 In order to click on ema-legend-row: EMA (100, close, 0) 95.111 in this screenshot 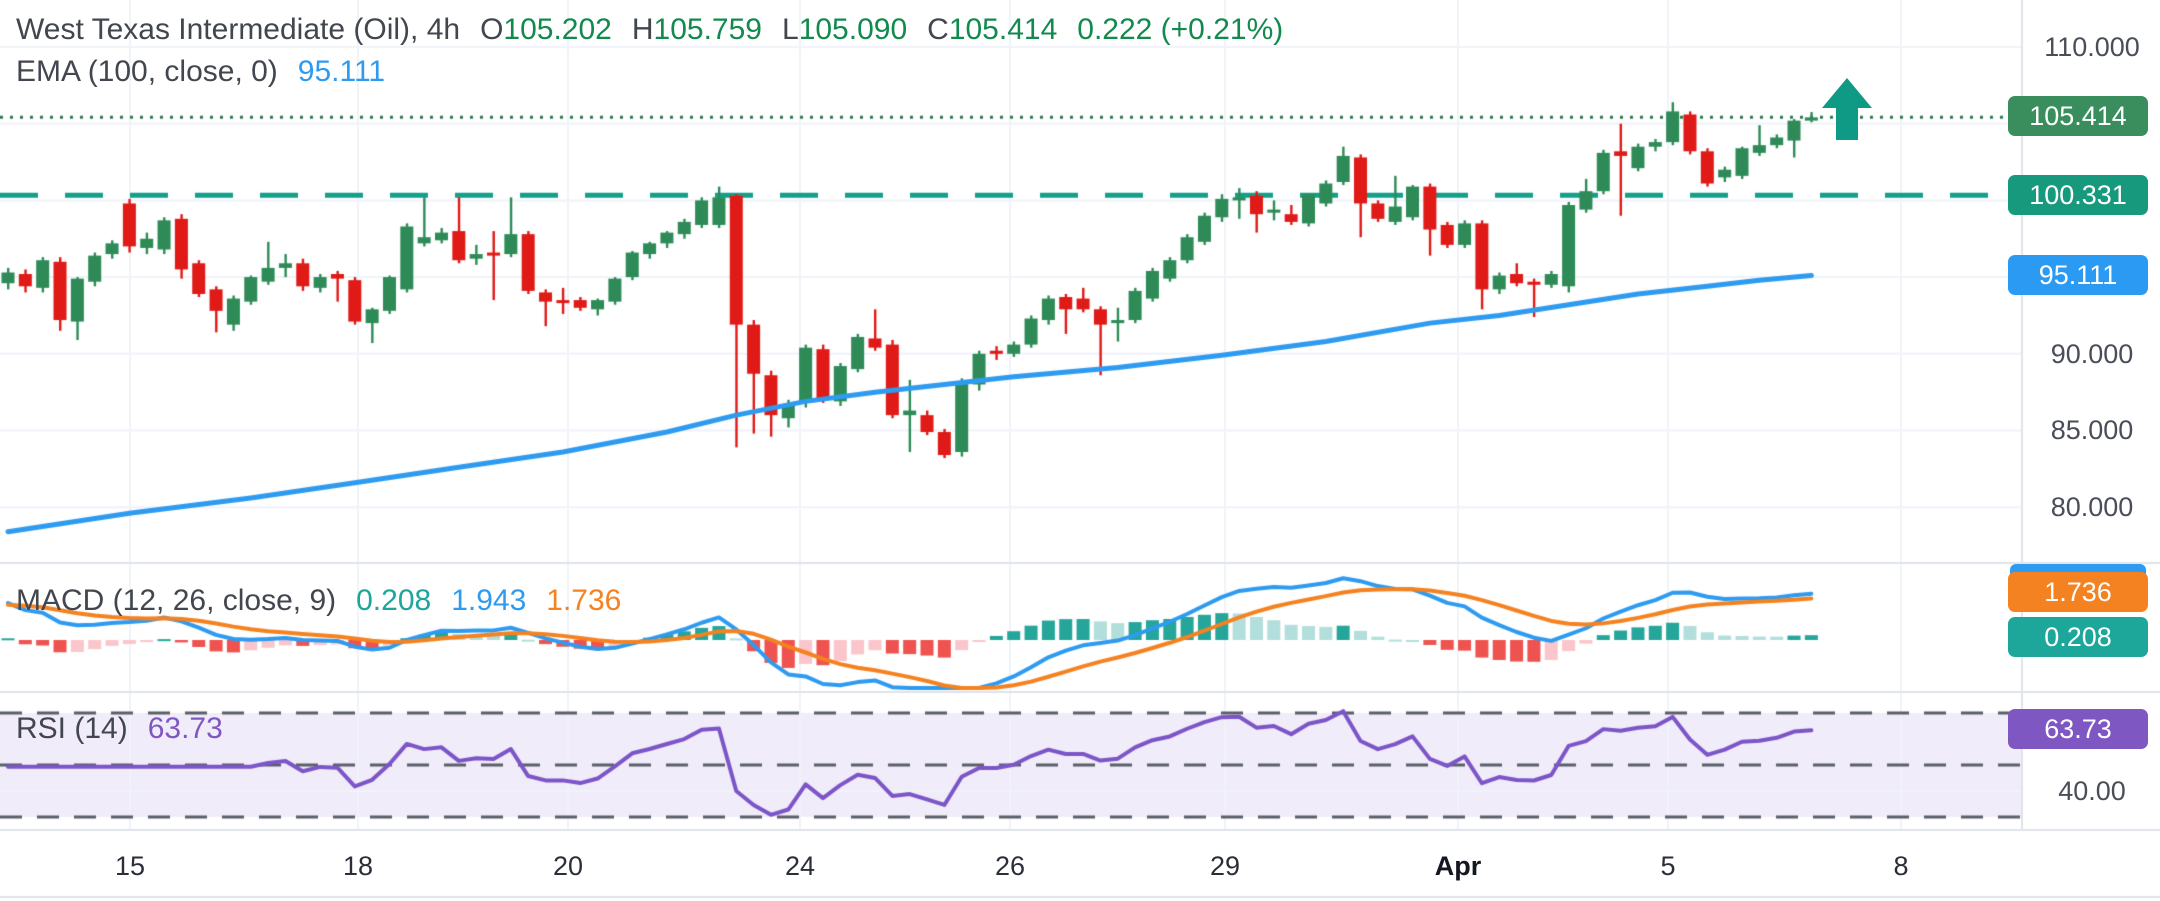, I will do `click(200, 72)`.